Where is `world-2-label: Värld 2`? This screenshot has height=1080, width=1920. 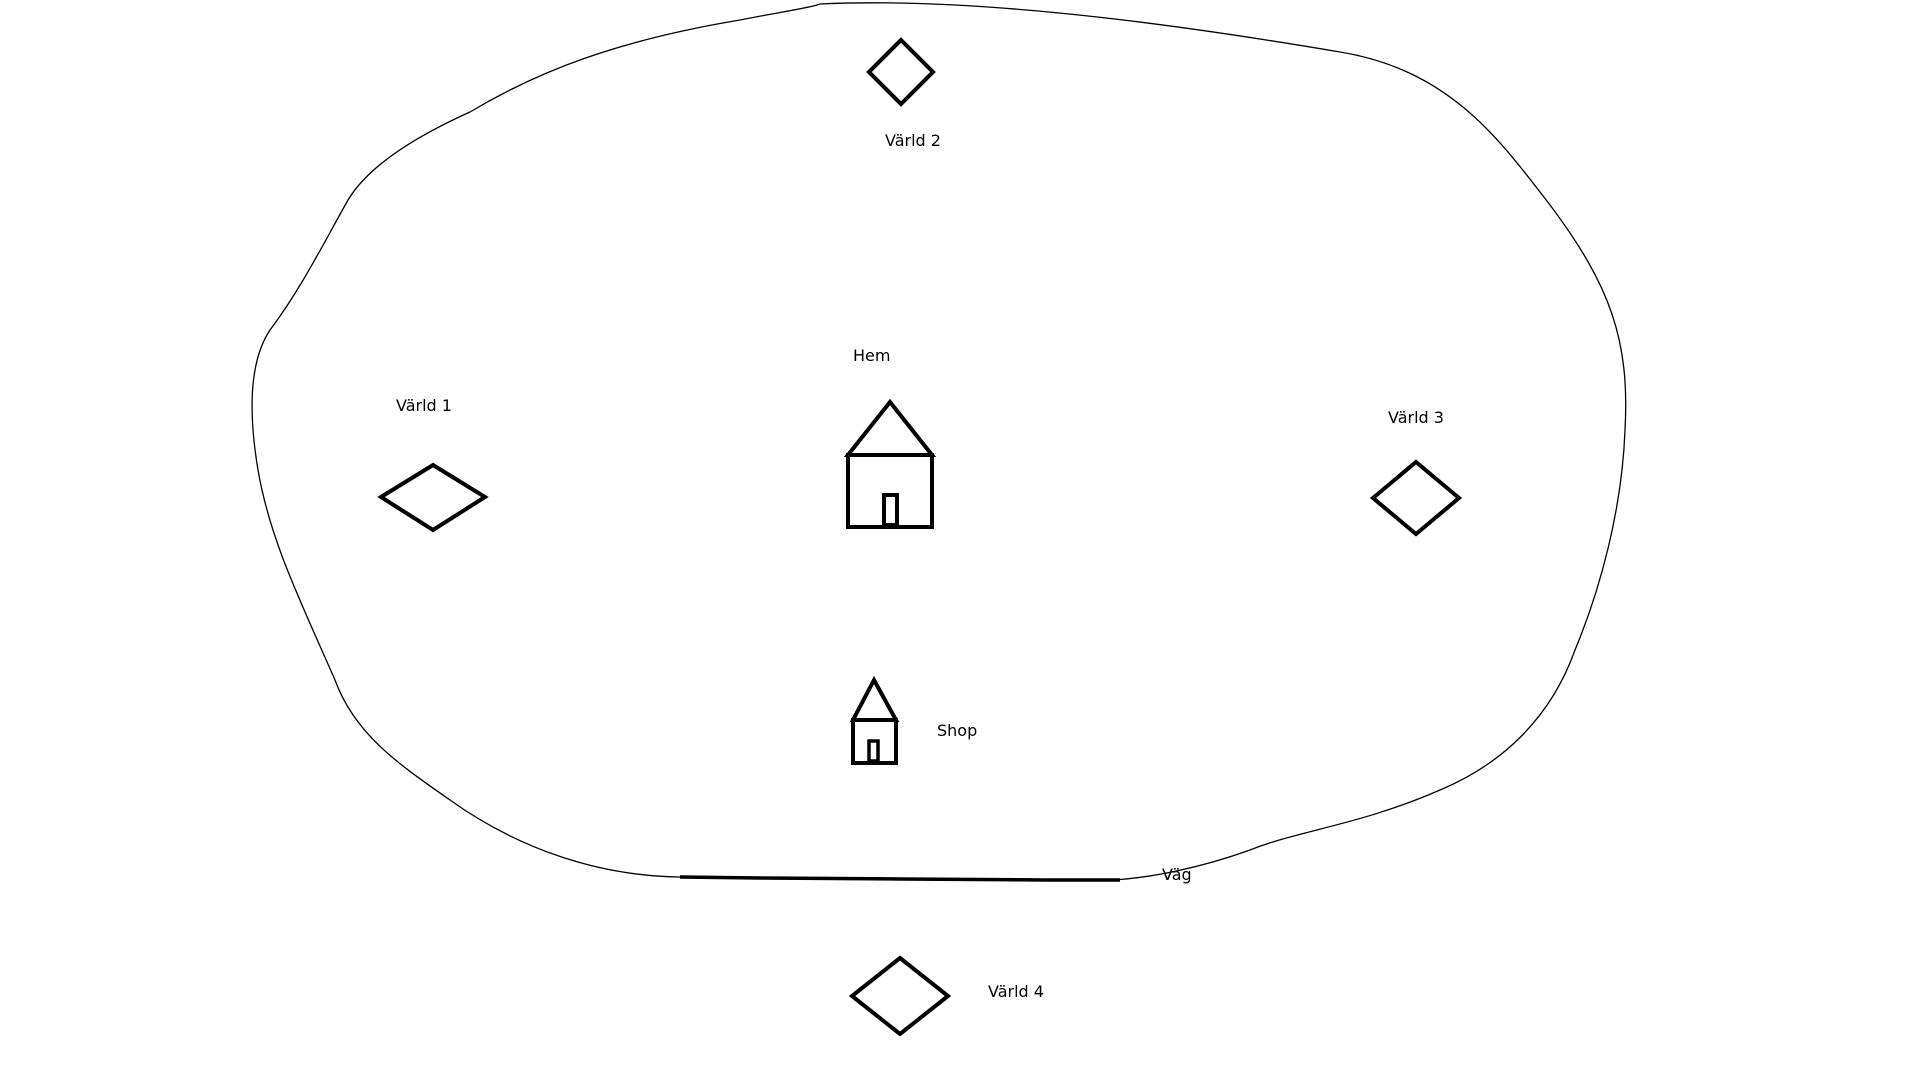 world-2-label: Värld 2 is located at coordinates (913, 140).